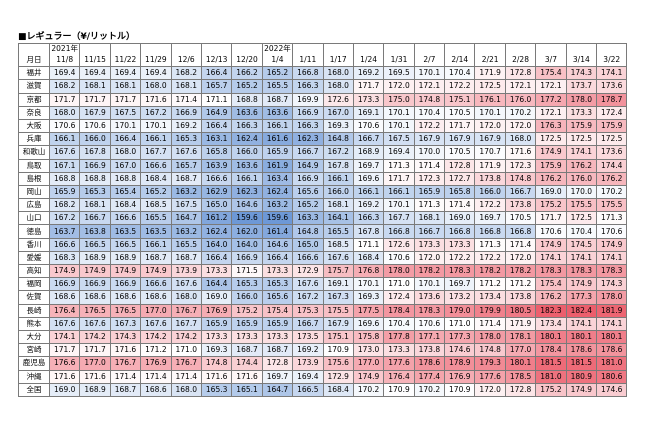 This screenshot has height=433, width=650. Describe the element at coordinates (156, 99) in the screenshot. I see `price-cell: 171.6` at that location.